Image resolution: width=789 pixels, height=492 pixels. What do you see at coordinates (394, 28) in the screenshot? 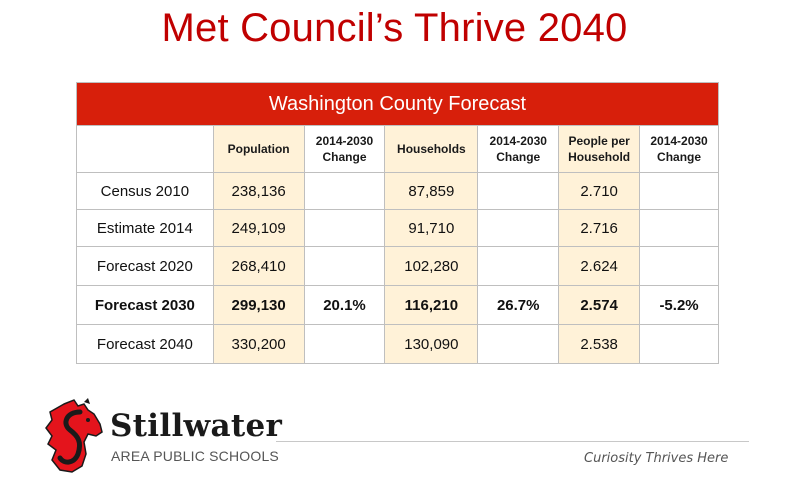
I see `slide-title: Met Council’s Thrive 2040` at bounding box center [394, 28].